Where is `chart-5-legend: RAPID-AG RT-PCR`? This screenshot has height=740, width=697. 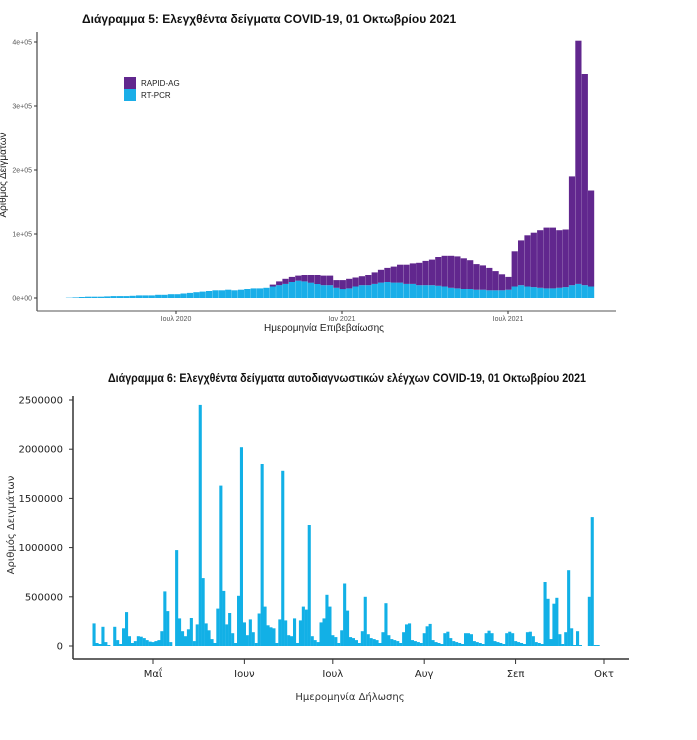 chart-5-legend: RAPID-AG RT-PCR is located at coordinates (152, 89).